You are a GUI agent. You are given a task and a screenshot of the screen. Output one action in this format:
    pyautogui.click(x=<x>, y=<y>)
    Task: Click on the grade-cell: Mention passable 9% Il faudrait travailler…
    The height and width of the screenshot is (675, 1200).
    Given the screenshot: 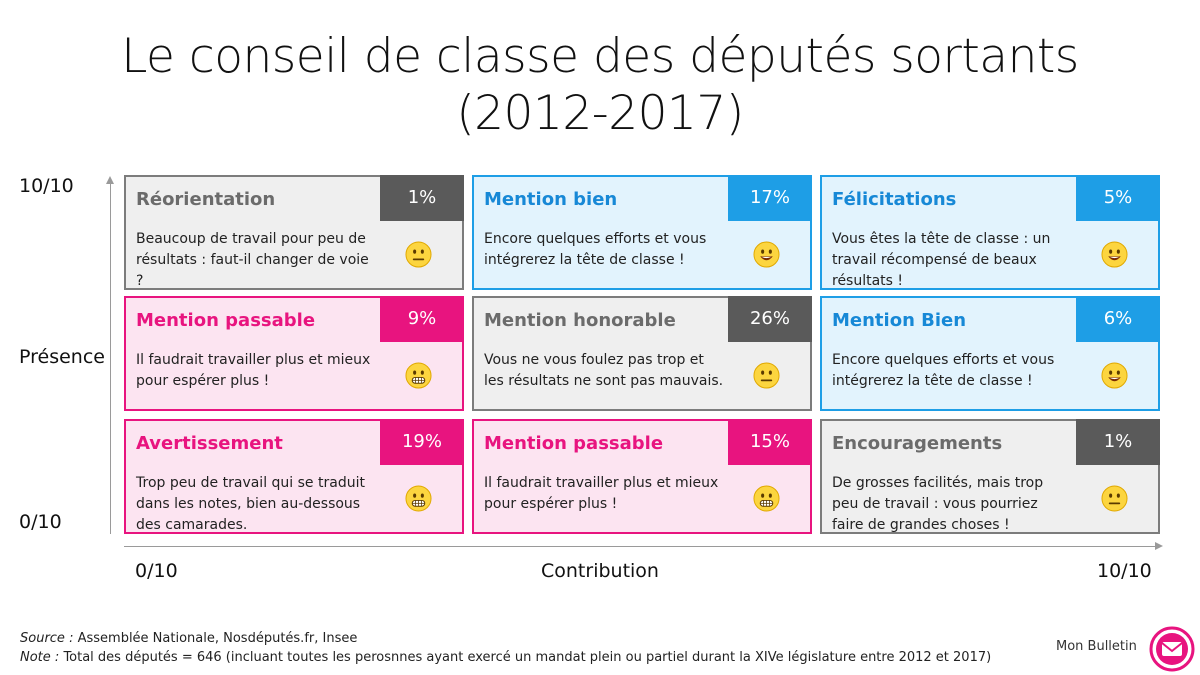 What is the action you would take?
    pyautogui.click(x=294, y=353)
    